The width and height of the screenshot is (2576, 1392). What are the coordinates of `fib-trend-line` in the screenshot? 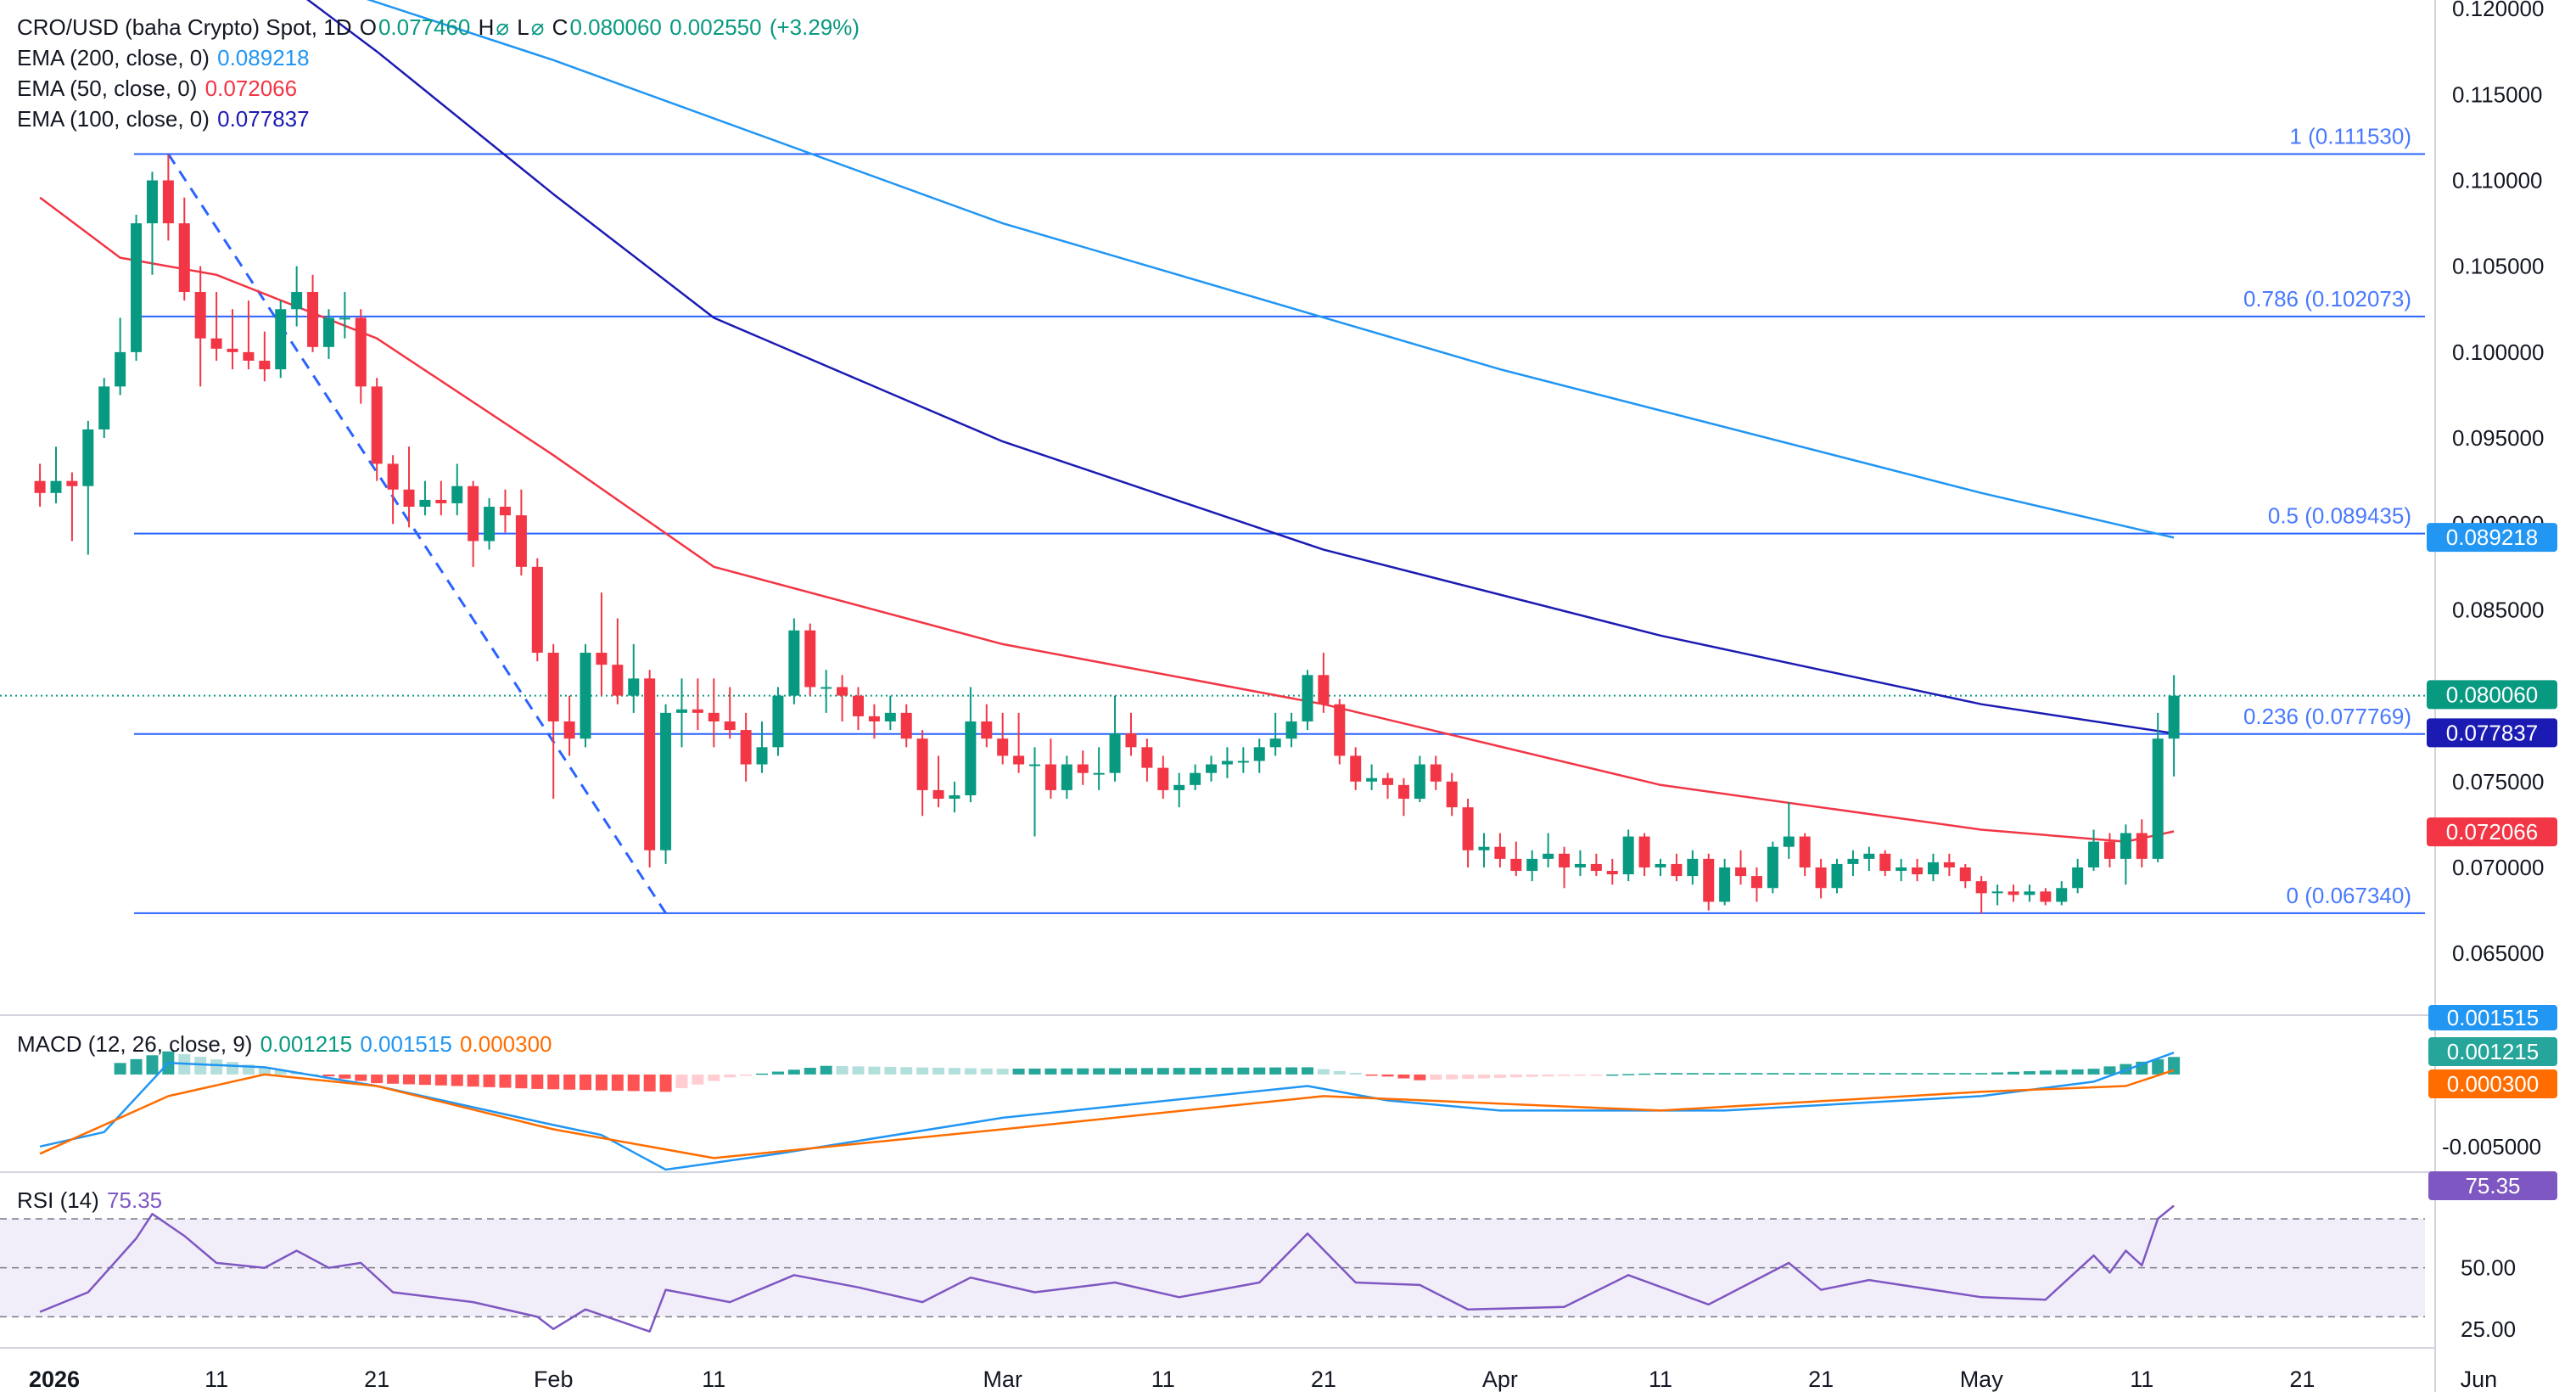 It's located at (417, 533).